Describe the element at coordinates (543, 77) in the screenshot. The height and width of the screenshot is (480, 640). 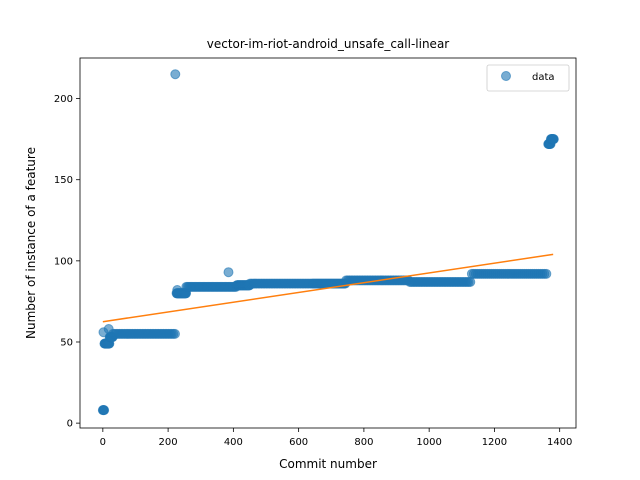
I see `legend-label: data` at that location.